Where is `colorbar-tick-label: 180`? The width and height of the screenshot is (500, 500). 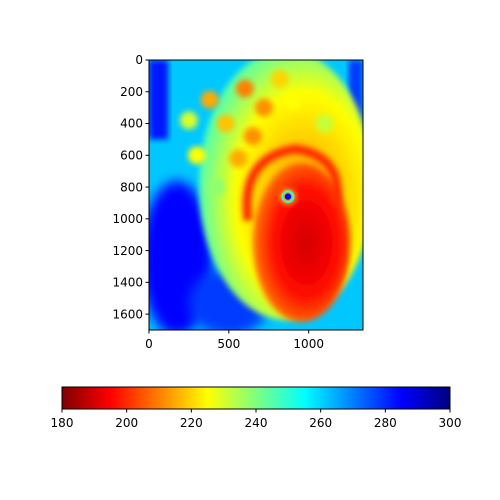 colorbar-tick-label: 180 is located at coordinates (62, 423).